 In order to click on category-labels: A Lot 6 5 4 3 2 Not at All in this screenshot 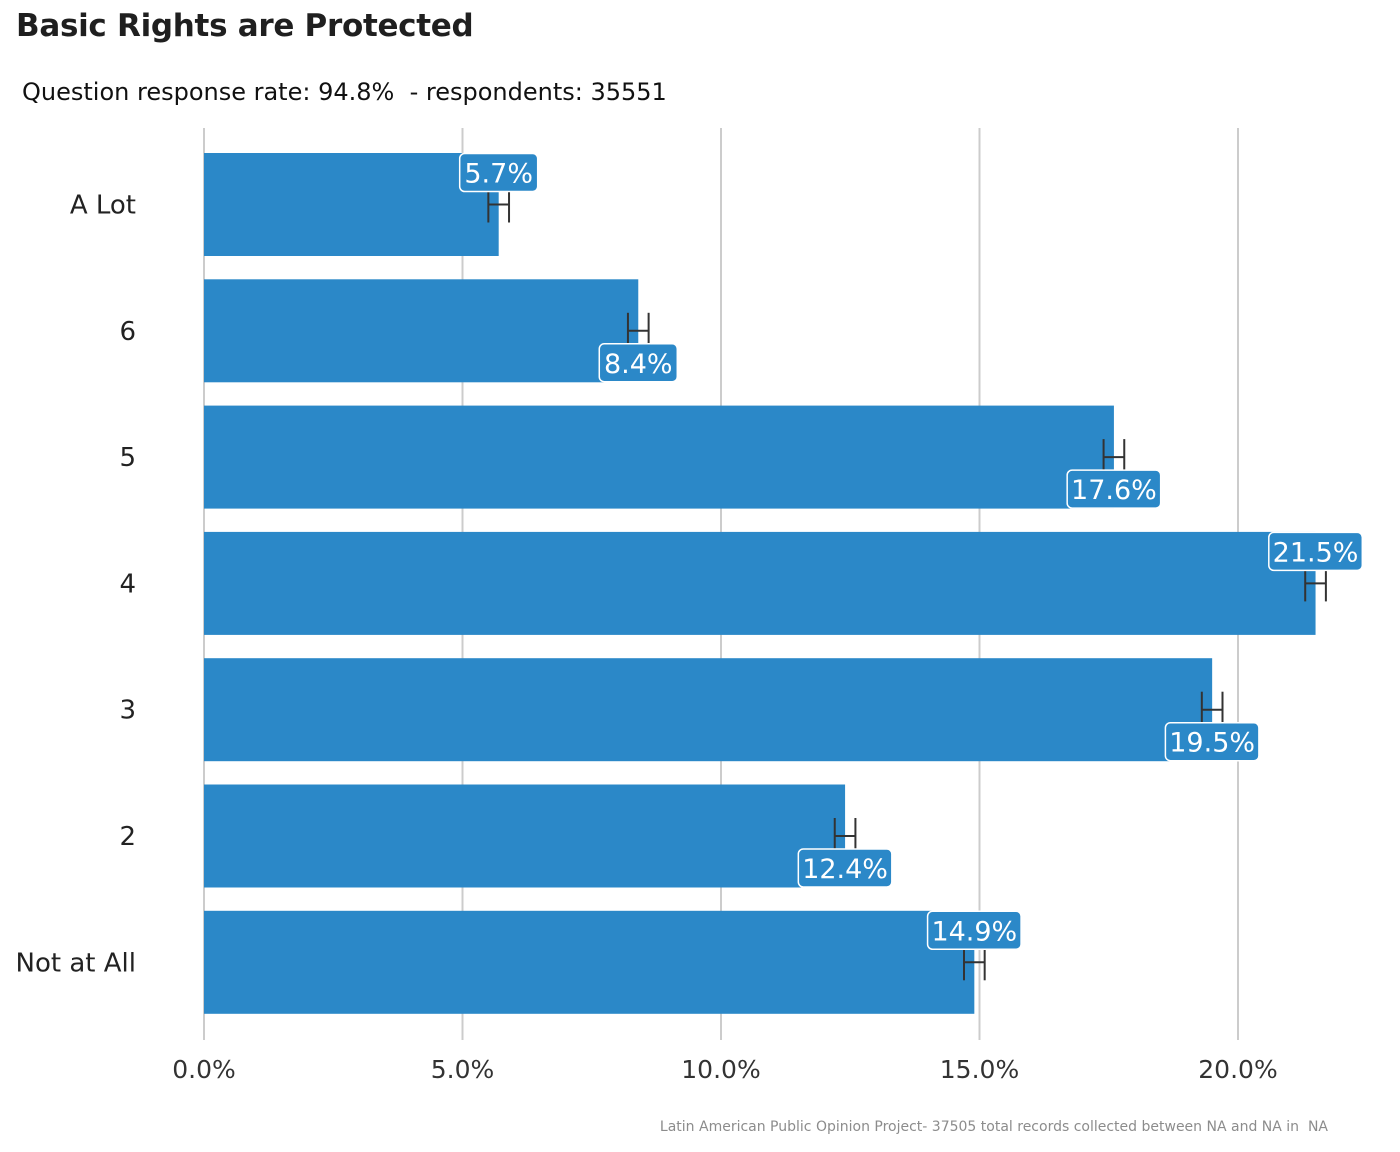, I will do `click(76, 585)`.